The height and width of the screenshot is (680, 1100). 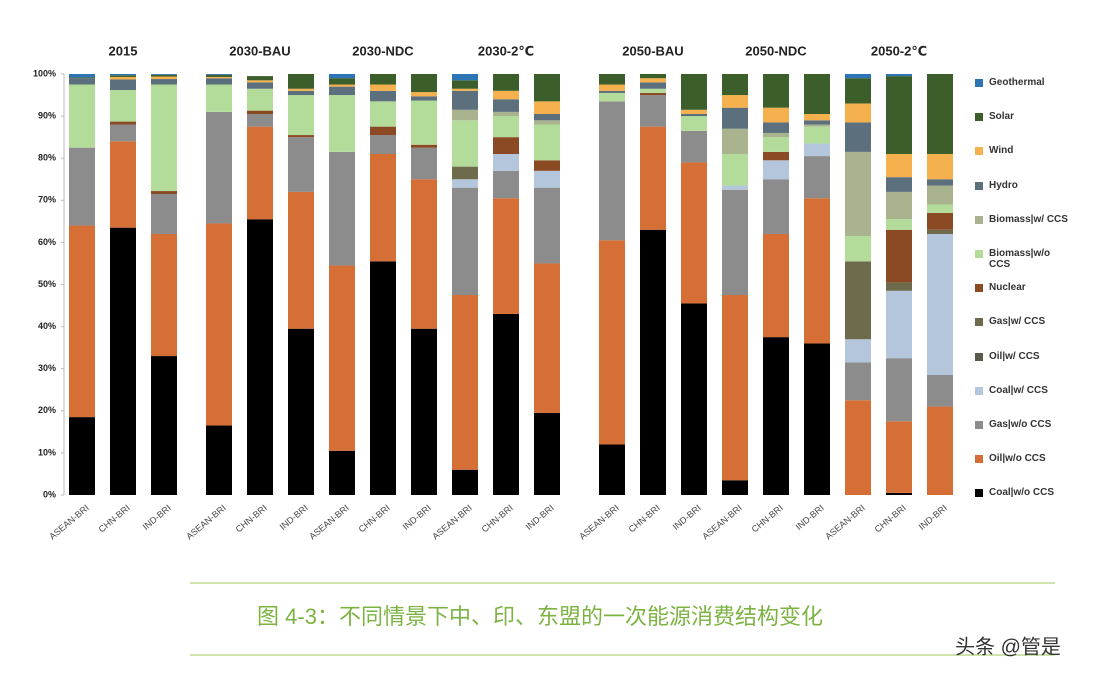 What do you see at coordinates (1008, 646) in the screenshot?
I see `watermark: 头条 @管是` at bounding box center [1008, 646].